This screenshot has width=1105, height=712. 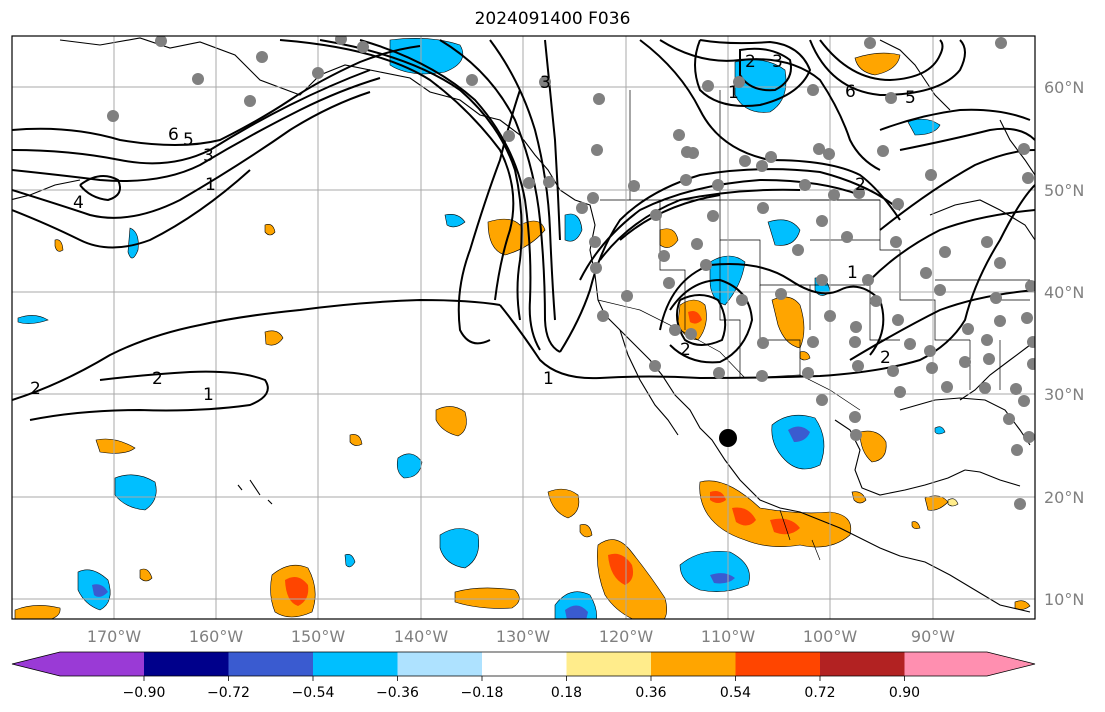 I want to click on map-title: 2024091400 F036, so click(x=552, y=19).